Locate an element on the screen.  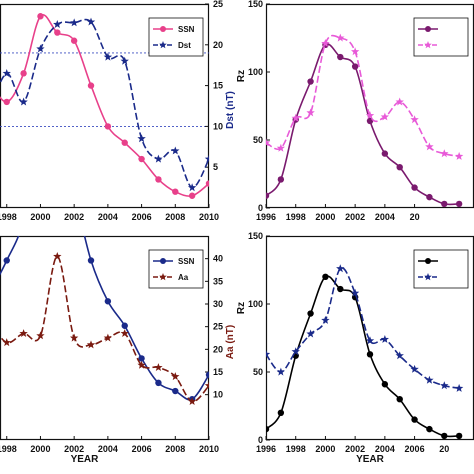
y-right-tick-label: 15 is located at coordinates (218, 372).